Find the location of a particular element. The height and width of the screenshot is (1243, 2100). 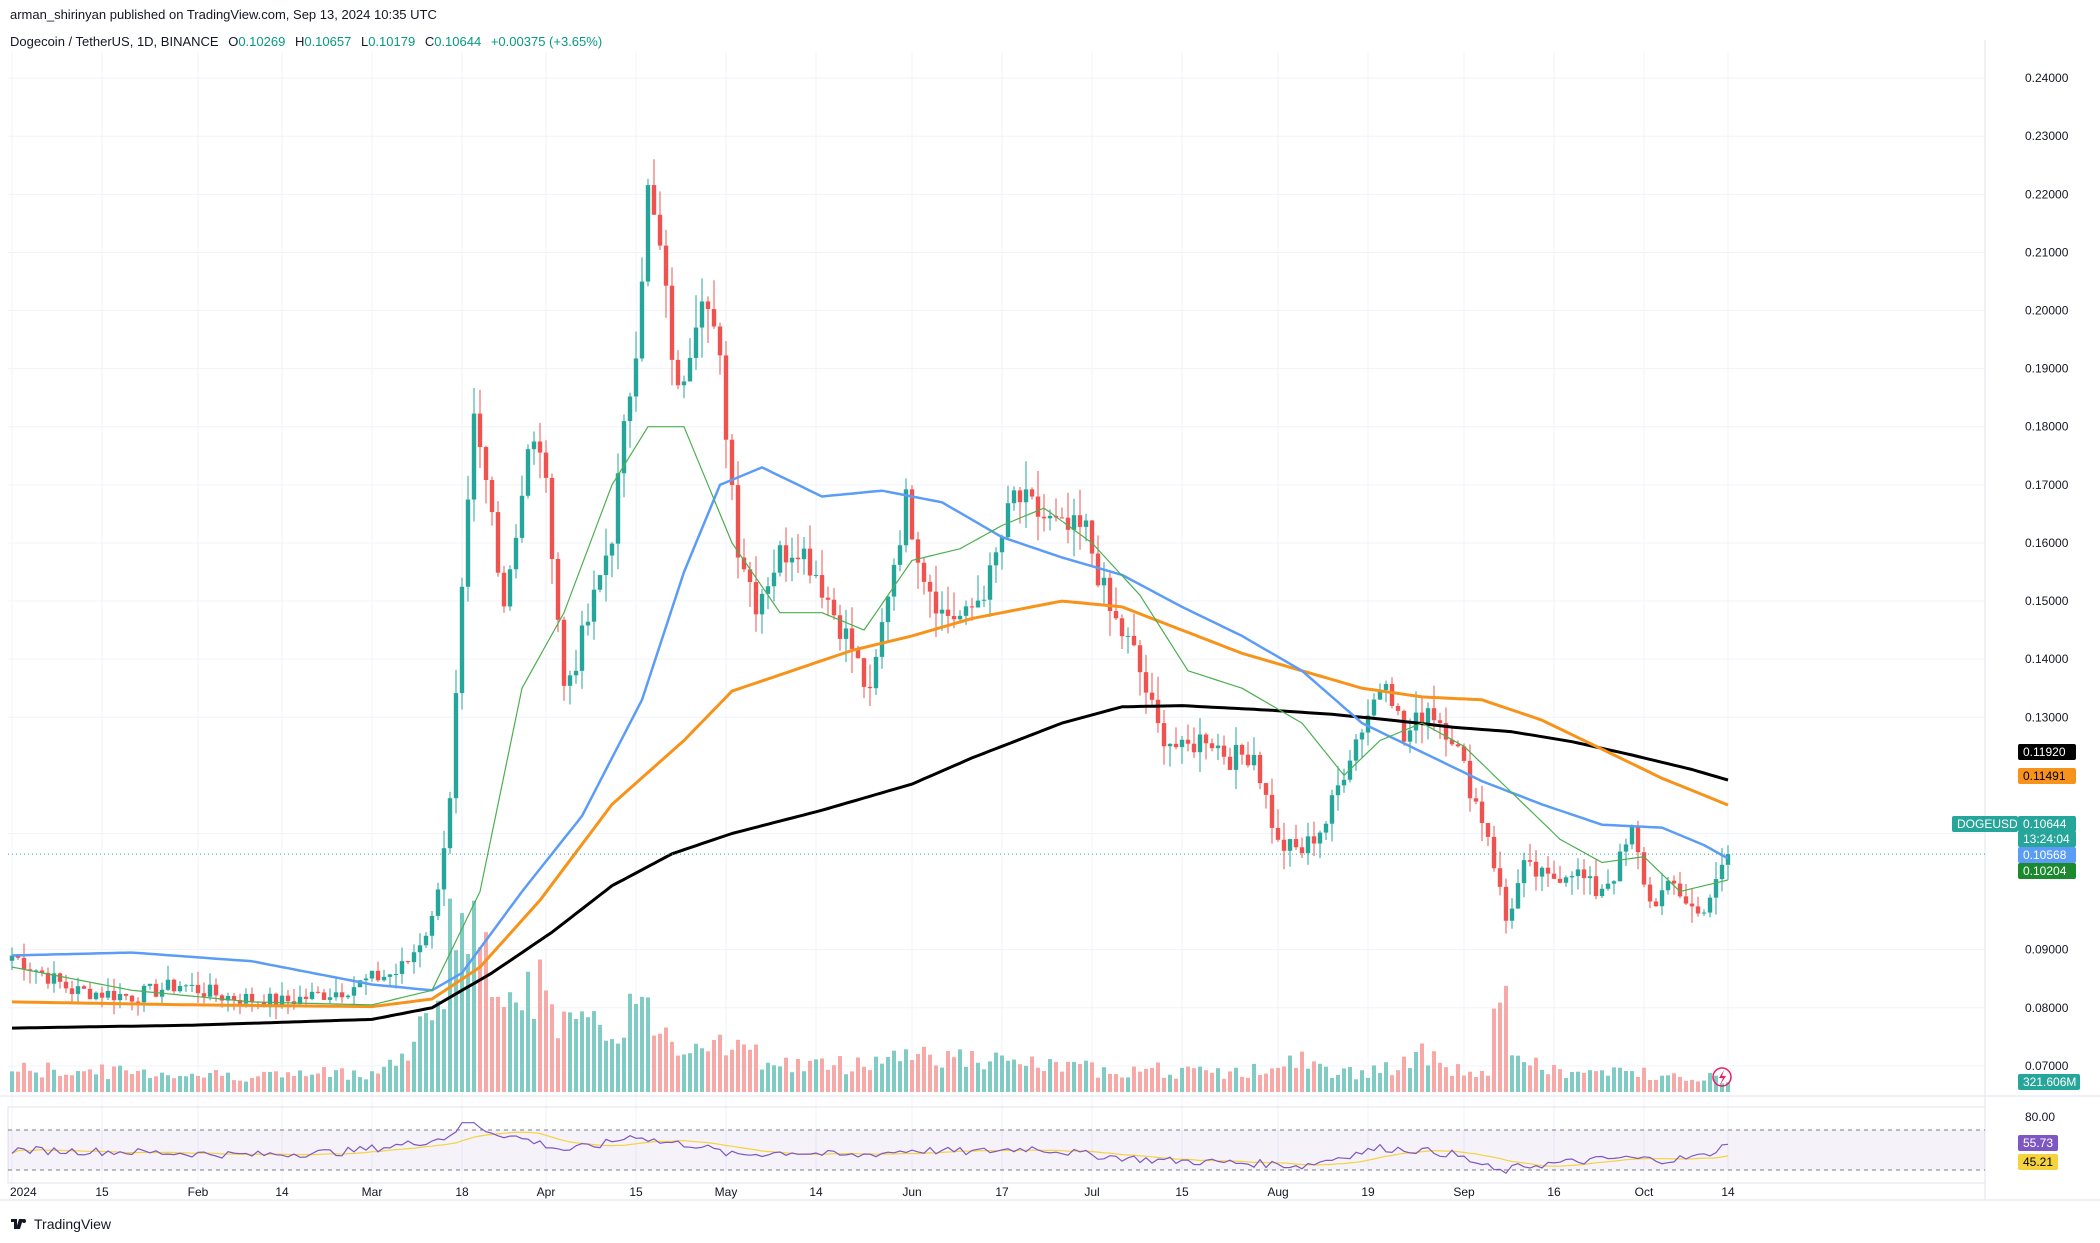

countdown-tag: 13:24:04 is located at coordinates (2047, 839).